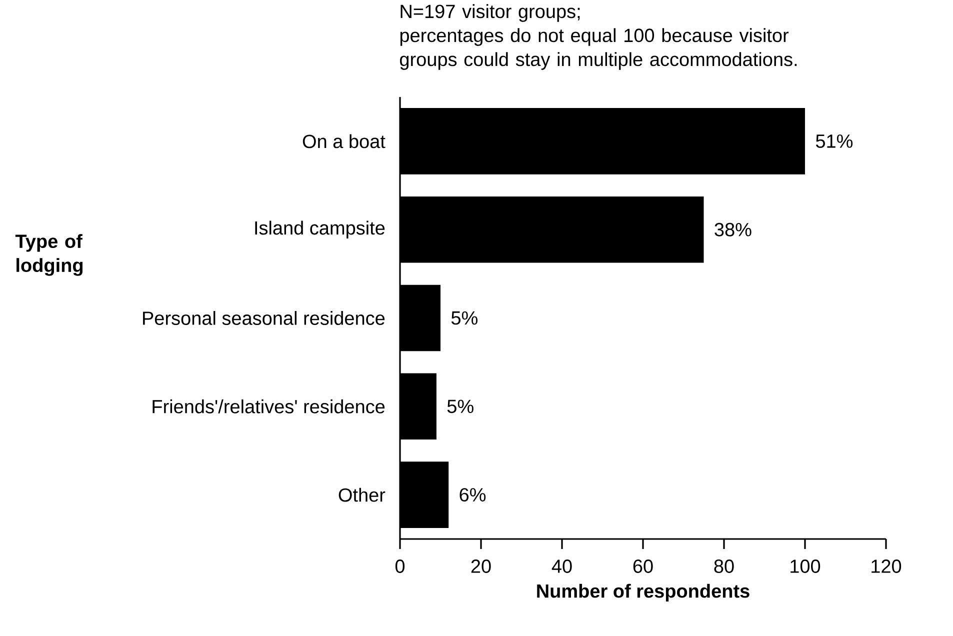 The image size is (953, 636). Describe the element at coordinates (643, 593) in the screenshot. I see `x-axis-title: Number of respondents` at that location.